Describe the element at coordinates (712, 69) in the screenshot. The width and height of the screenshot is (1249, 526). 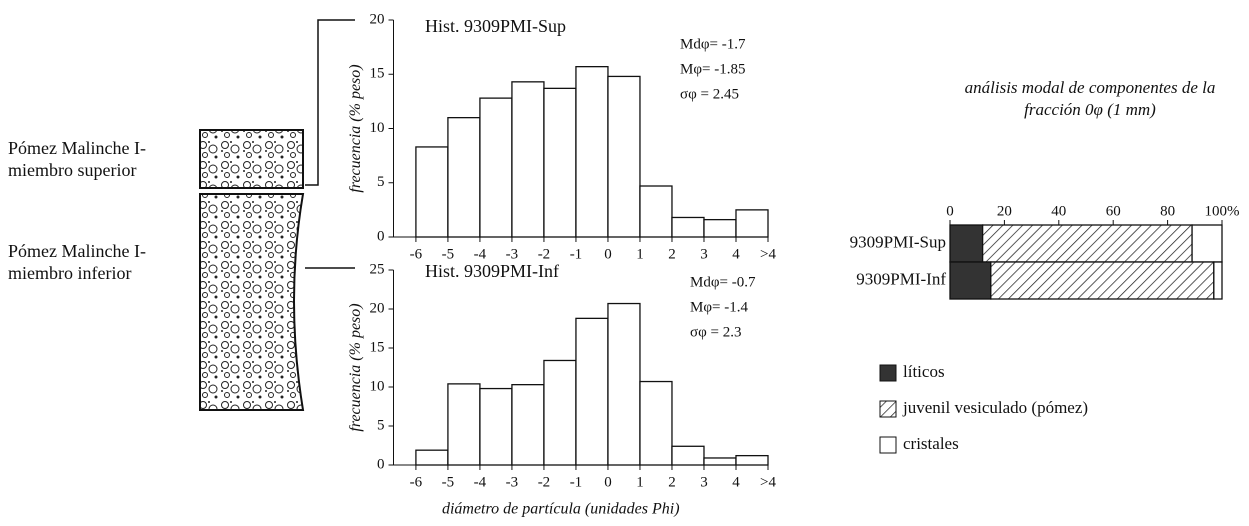
I see `annotation: Mφ= -1.85` at that location.